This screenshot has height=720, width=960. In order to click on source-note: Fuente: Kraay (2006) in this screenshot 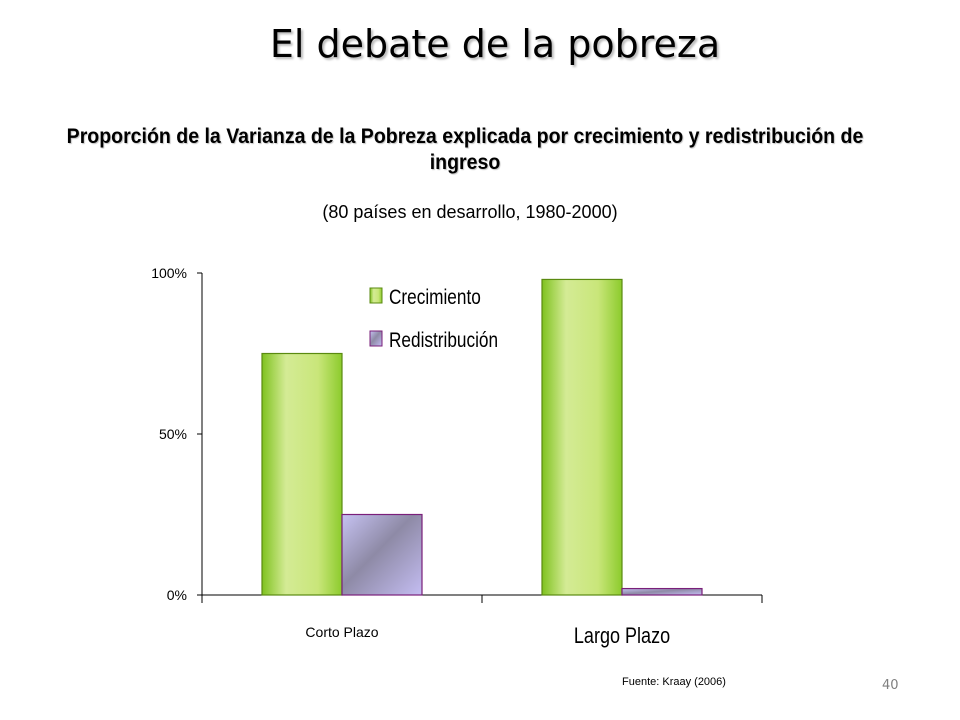, I will do `click(674, 682)`.